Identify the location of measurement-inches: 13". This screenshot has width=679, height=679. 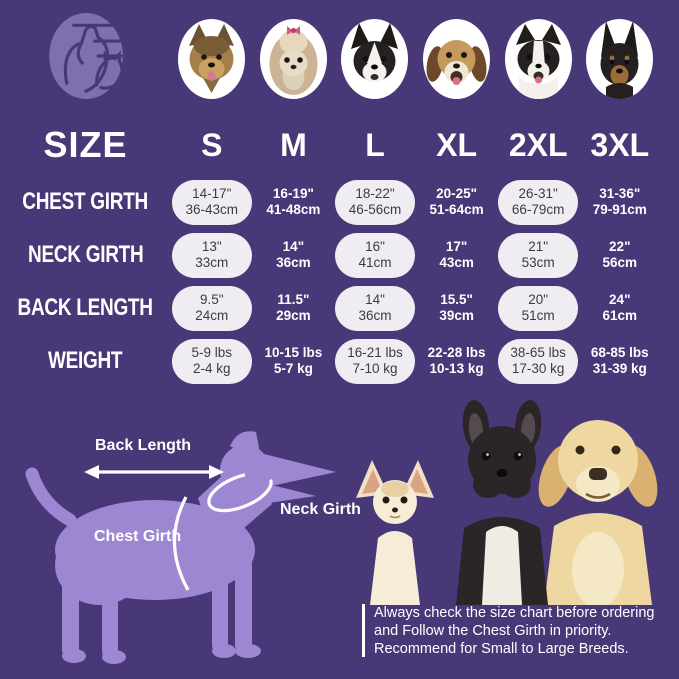
(211, 246).